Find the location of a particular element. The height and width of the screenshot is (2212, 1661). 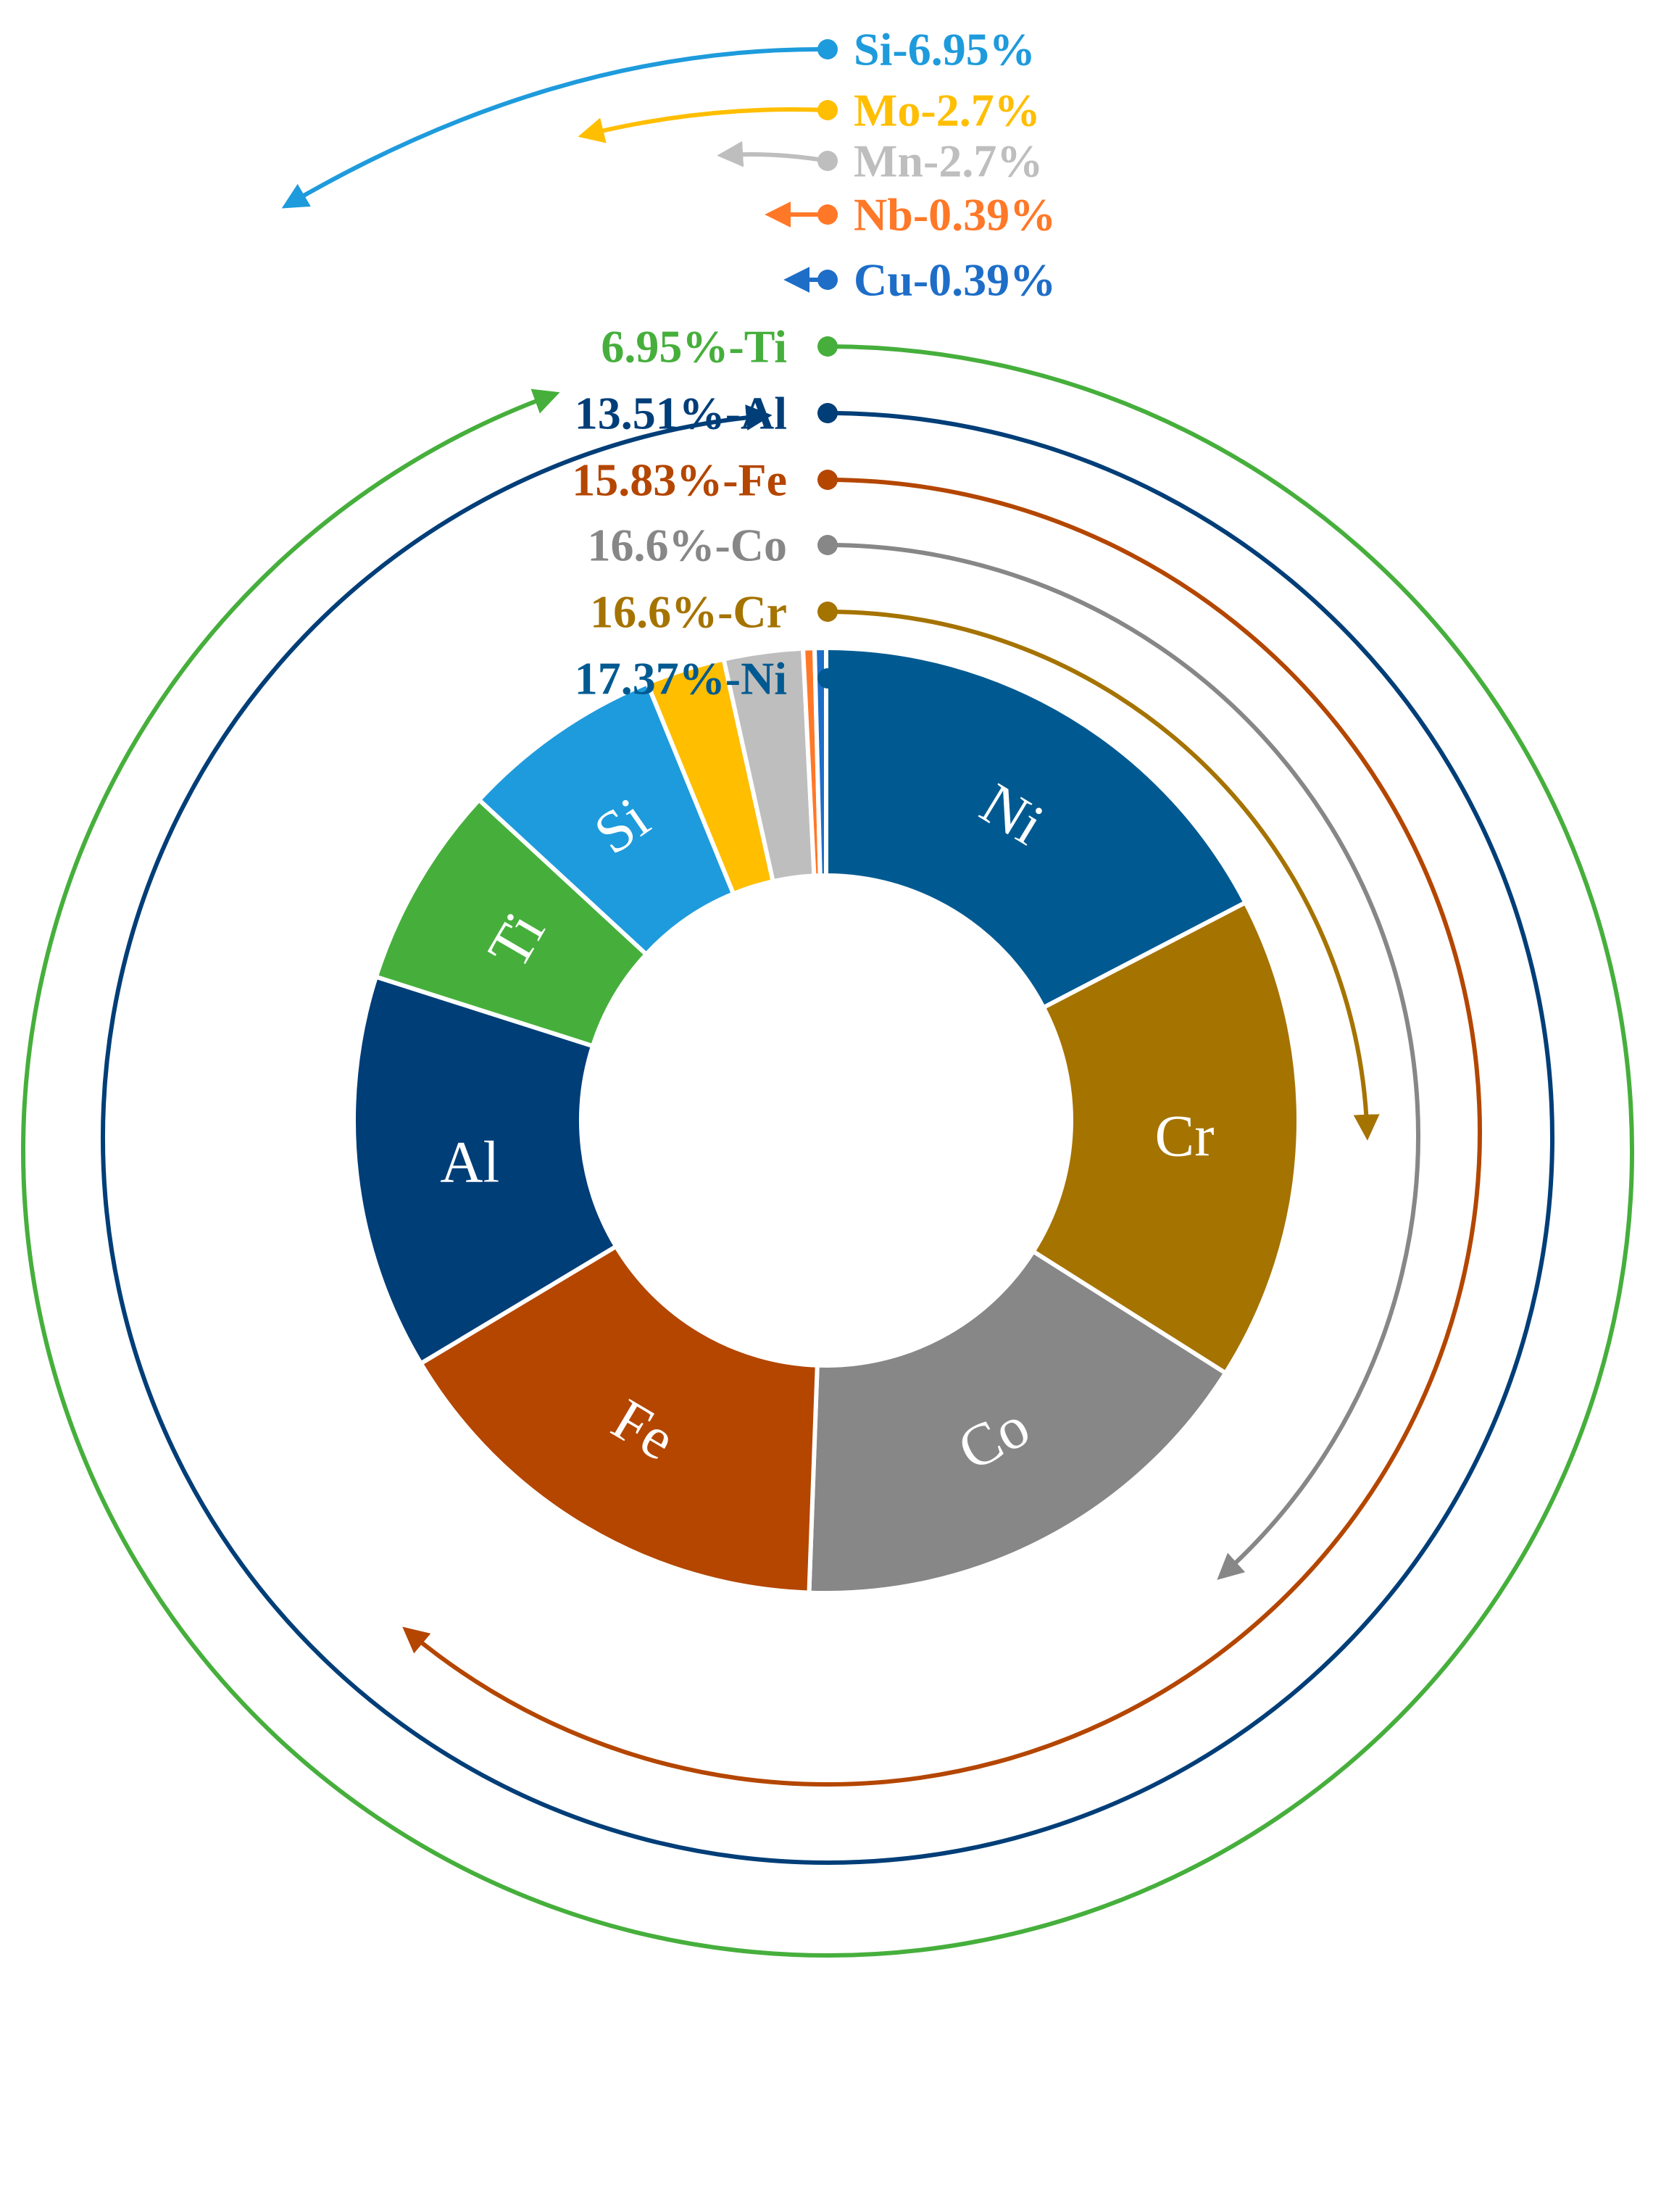

legend-label-mo: Mo-2.7% is located at coordinates (947, 110).